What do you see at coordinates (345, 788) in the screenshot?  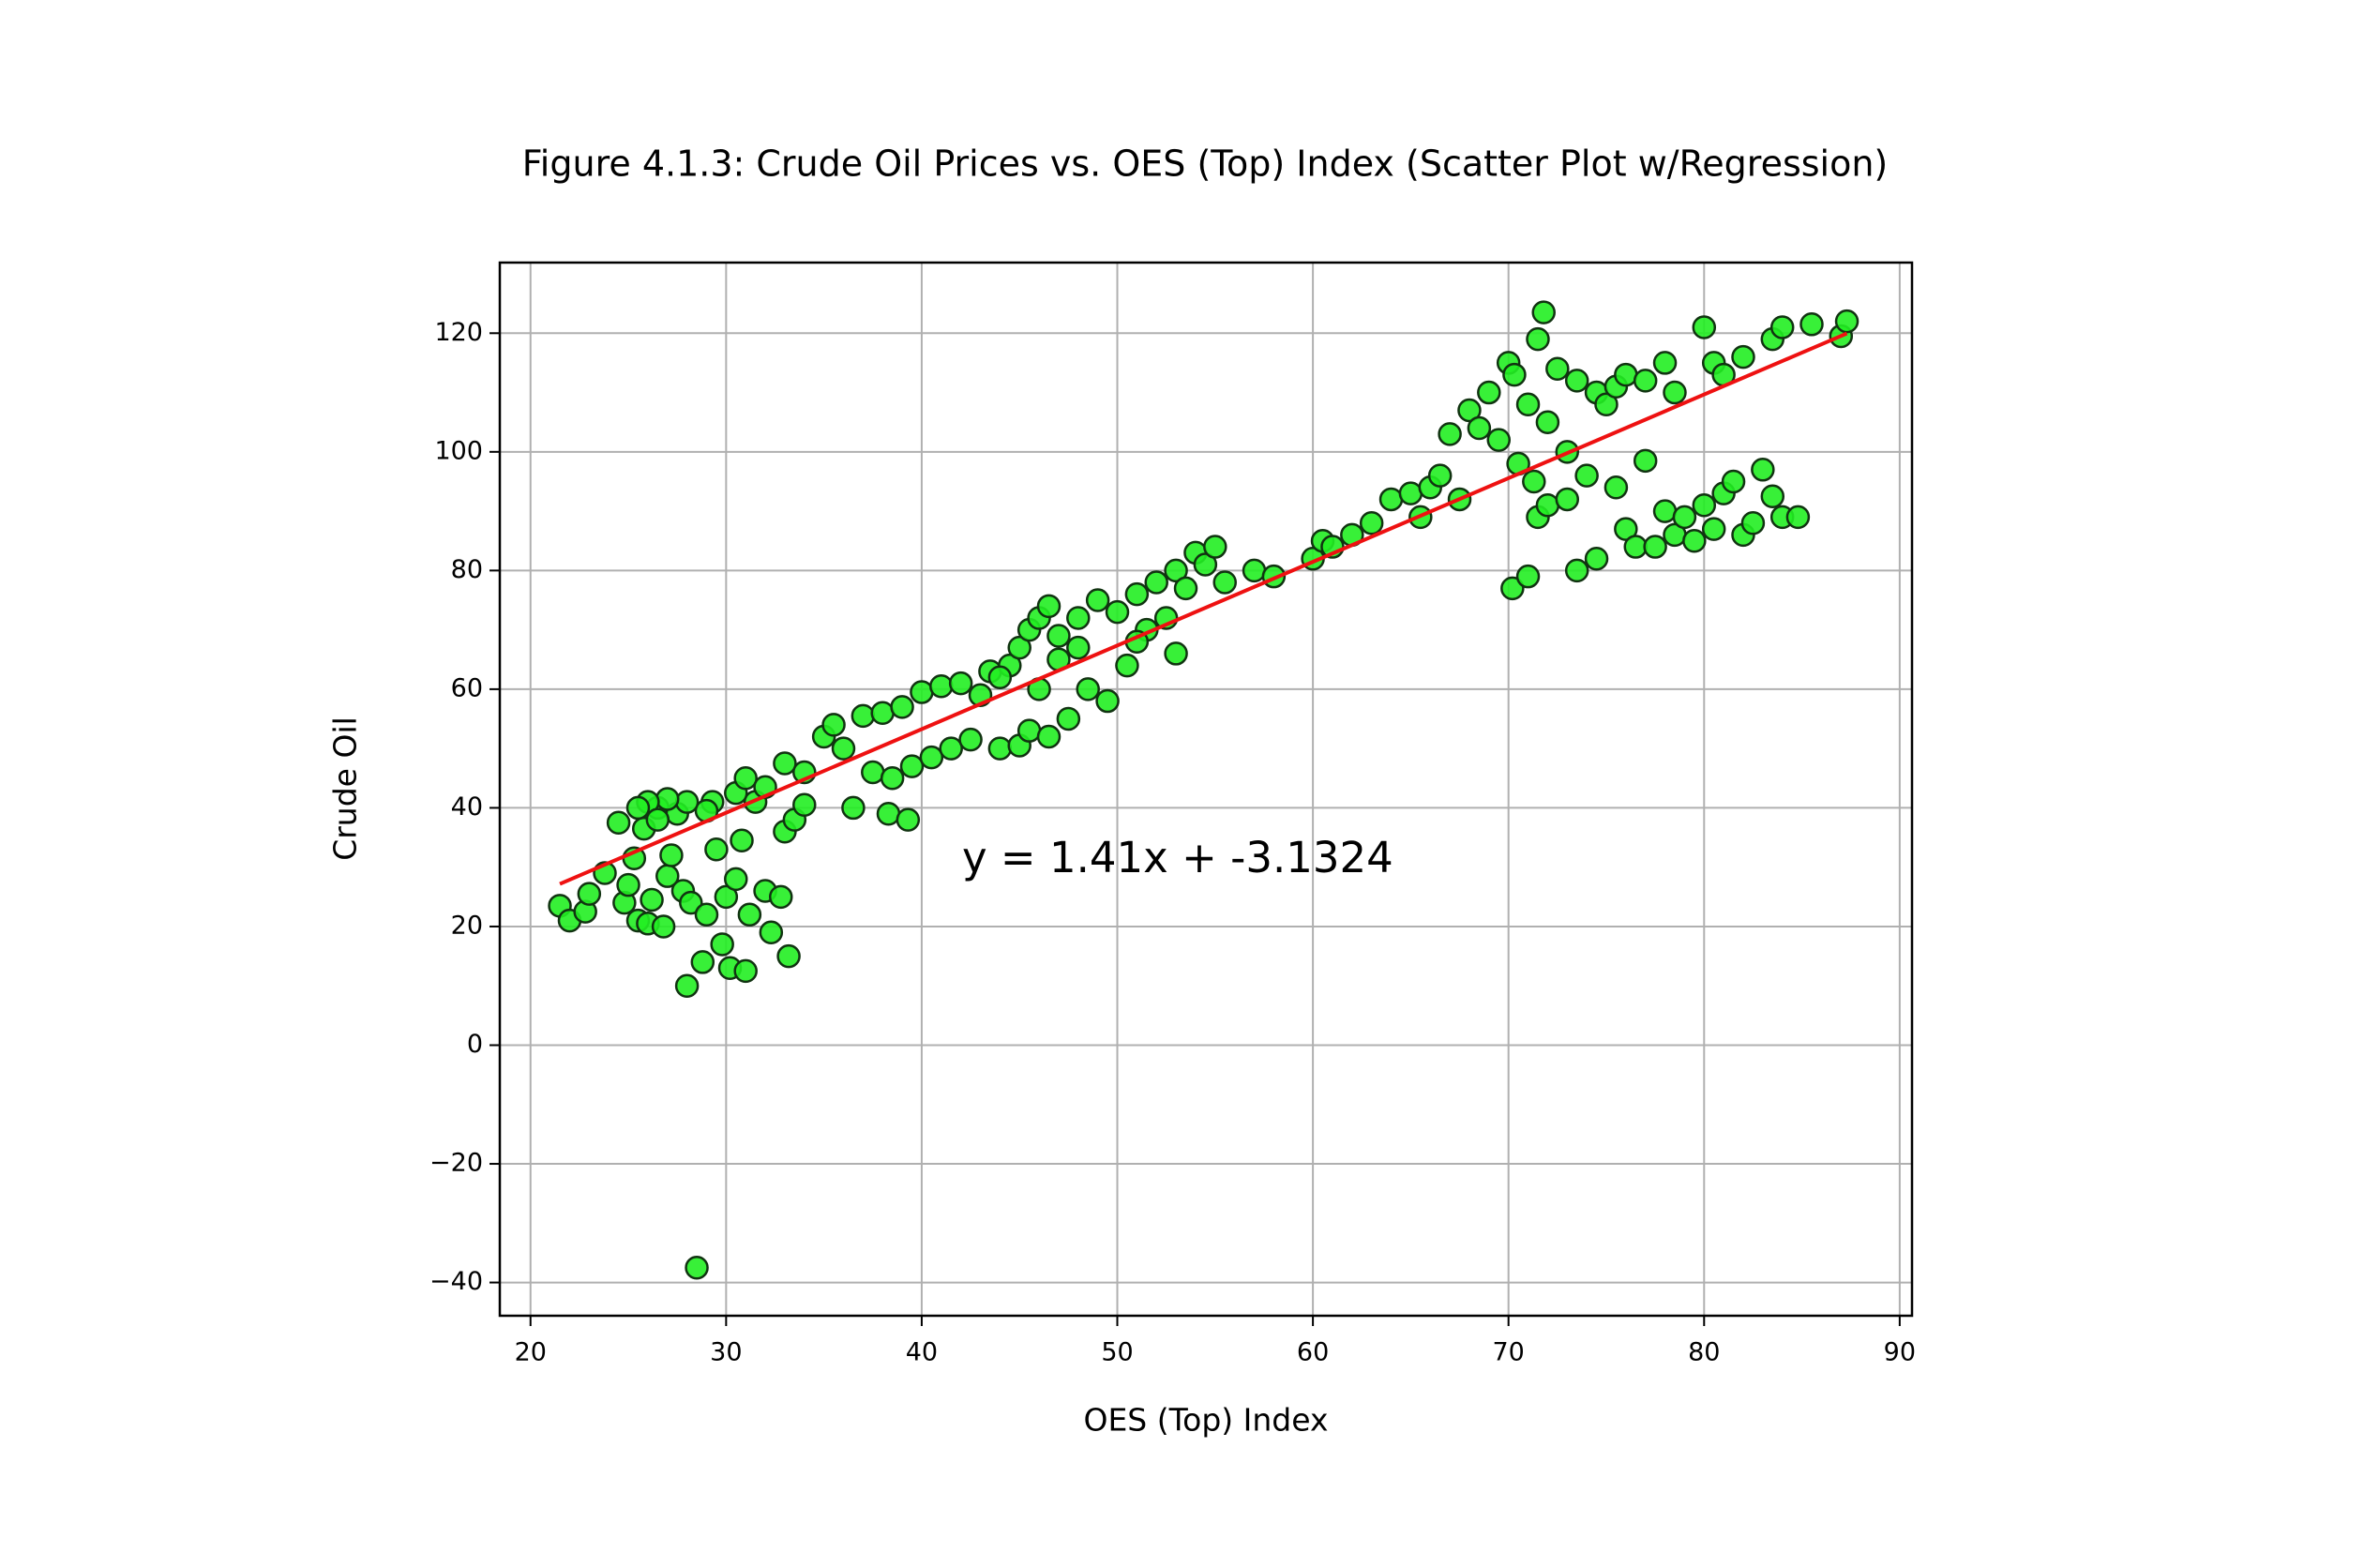 I see `y-axis-label: Crude Oil` at bounding box center [345, 788].